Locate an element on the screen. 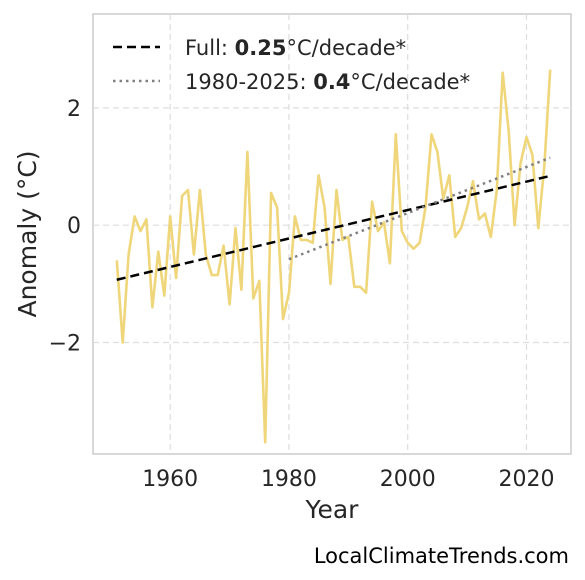 This screenshot has width=585, height=580. y-axis-title: Anomaly (°C) is located at coordinates (27, 233).